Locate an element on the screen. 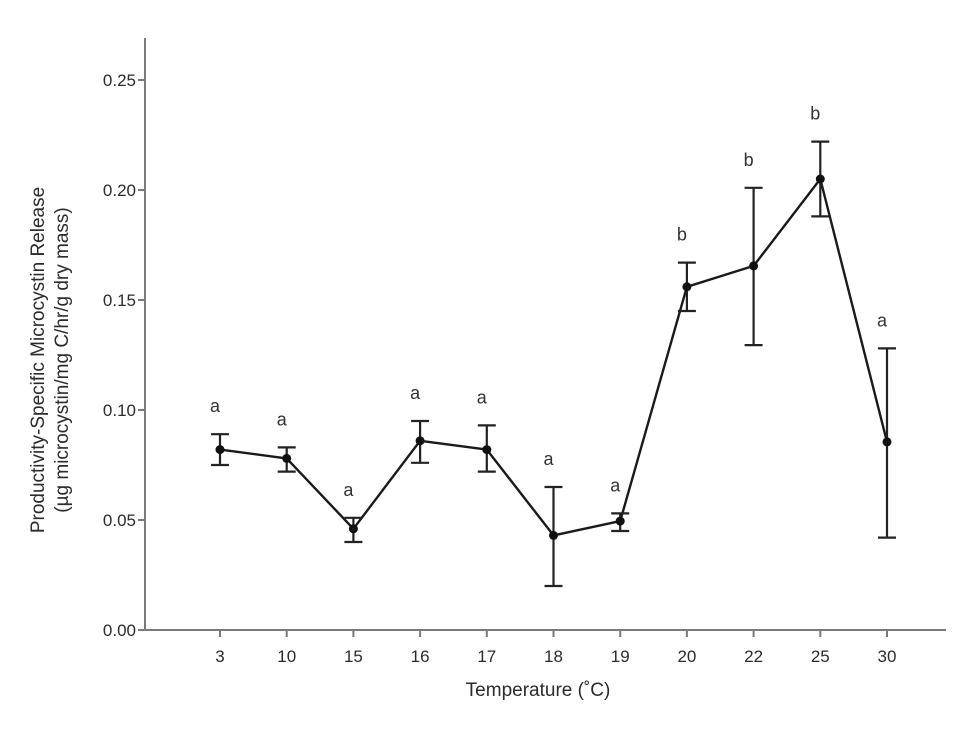 This screenshot has width=966, height=742. x-tick-label: 3 is located at coordinates (219, 656).